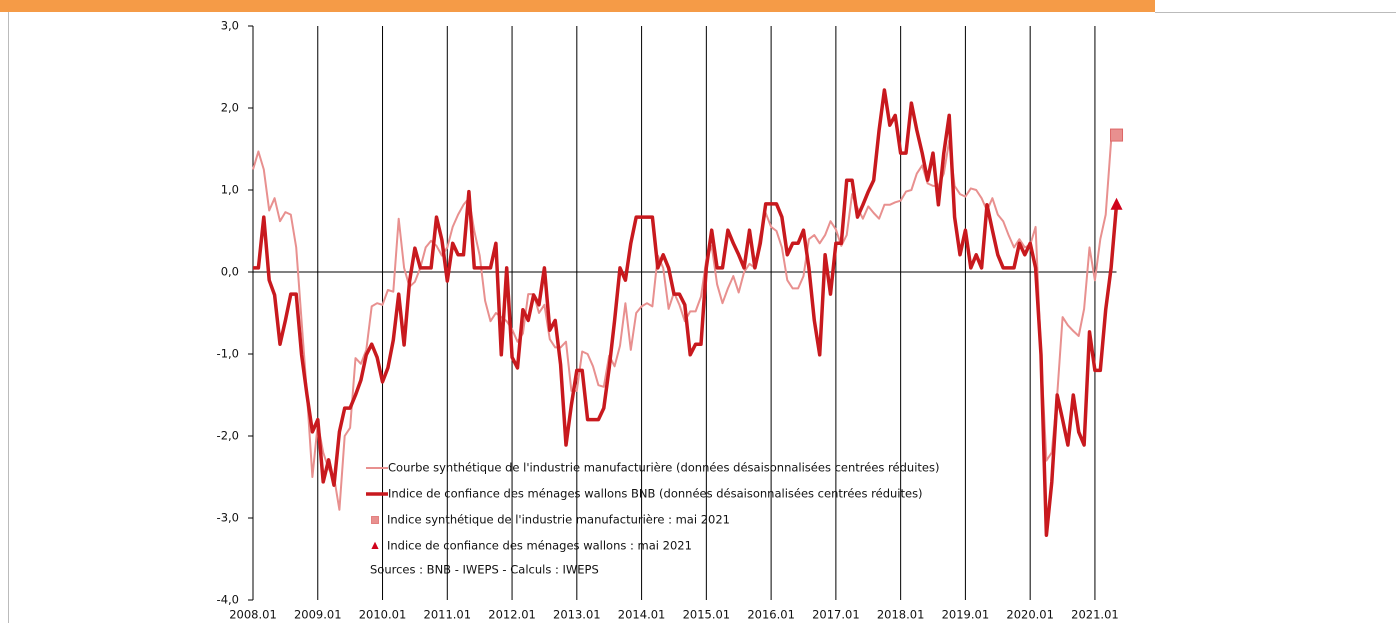 The width and height of the screenshot is (1396, 627). What do you see at coordinates (836, 615) in the screenshot?
I see `x-tick-label: 2017.01` at bounding box center [836, 615].